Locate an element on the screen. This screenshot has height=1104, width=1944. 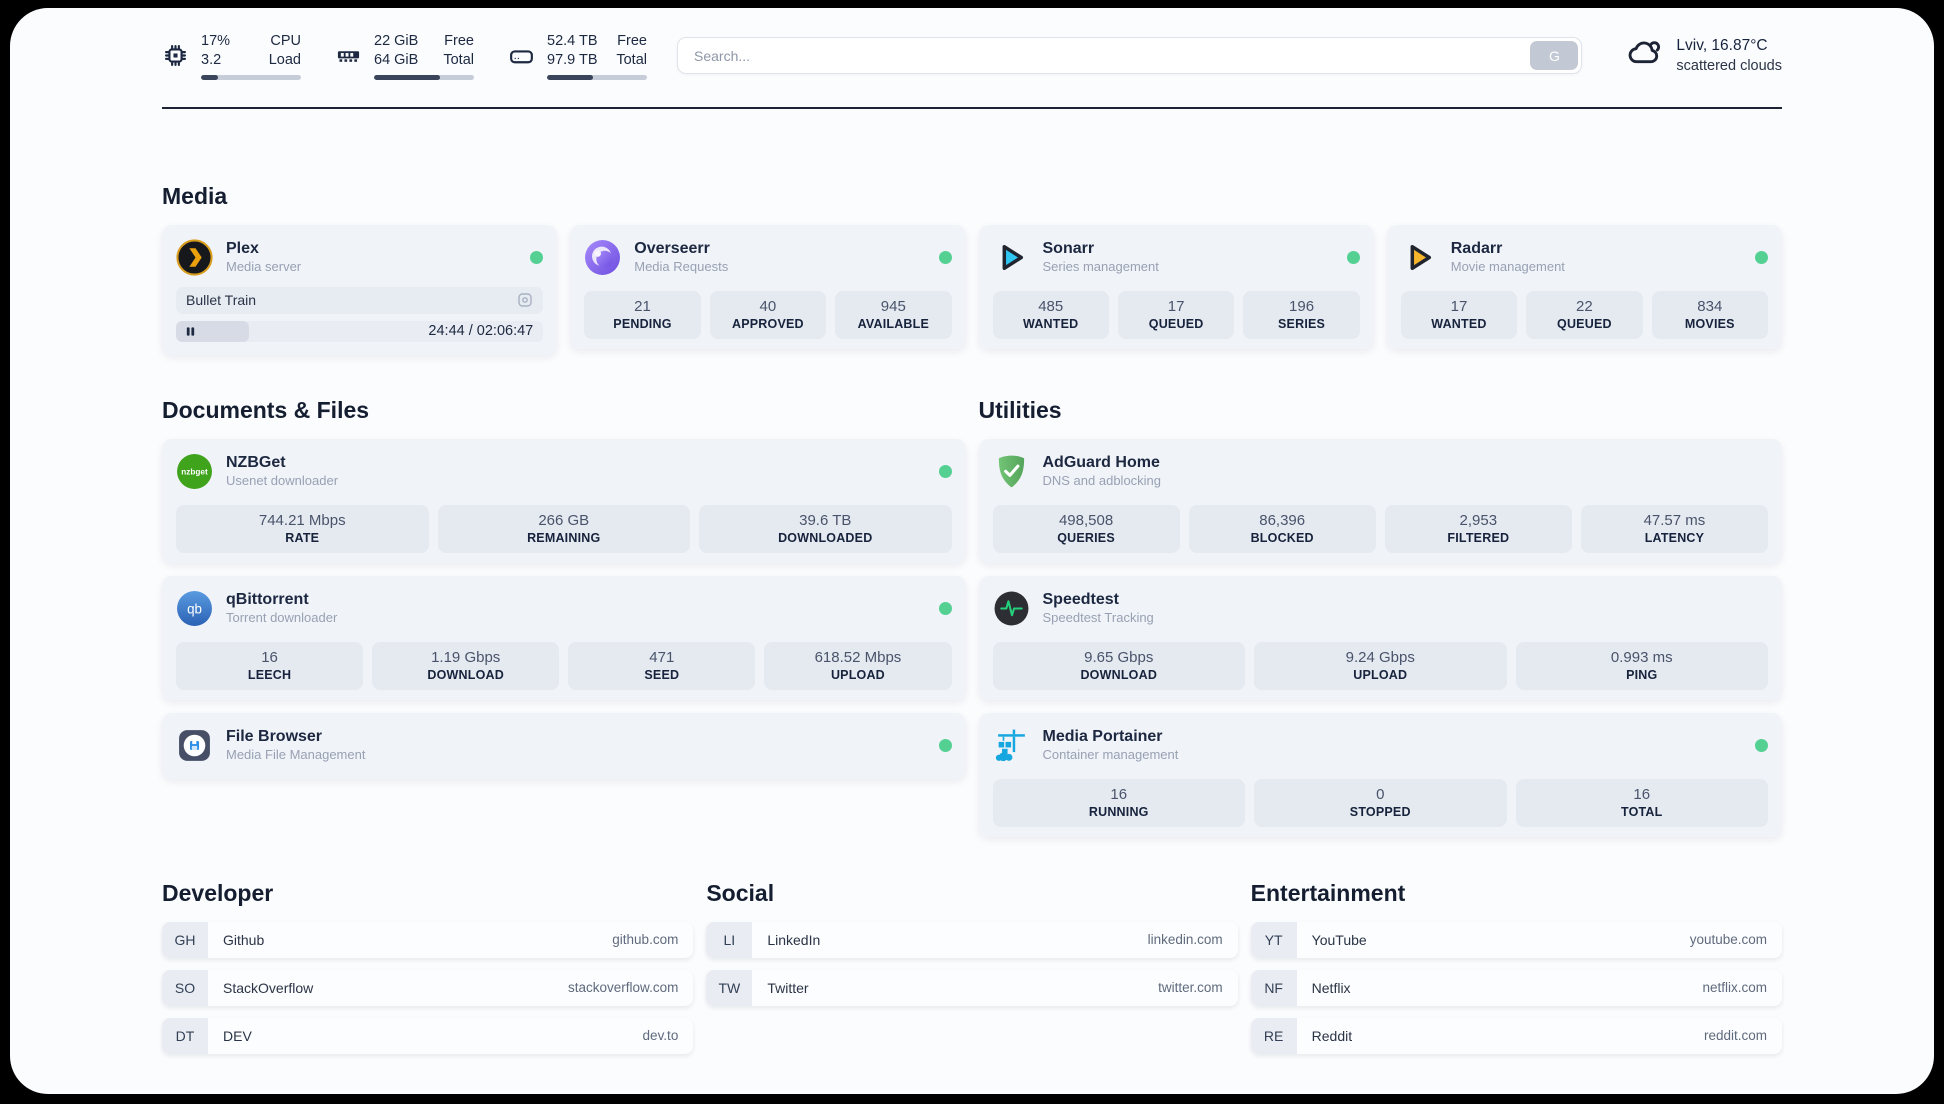
stat-value: 0.993 ms is located at coordinates (1641, 658).